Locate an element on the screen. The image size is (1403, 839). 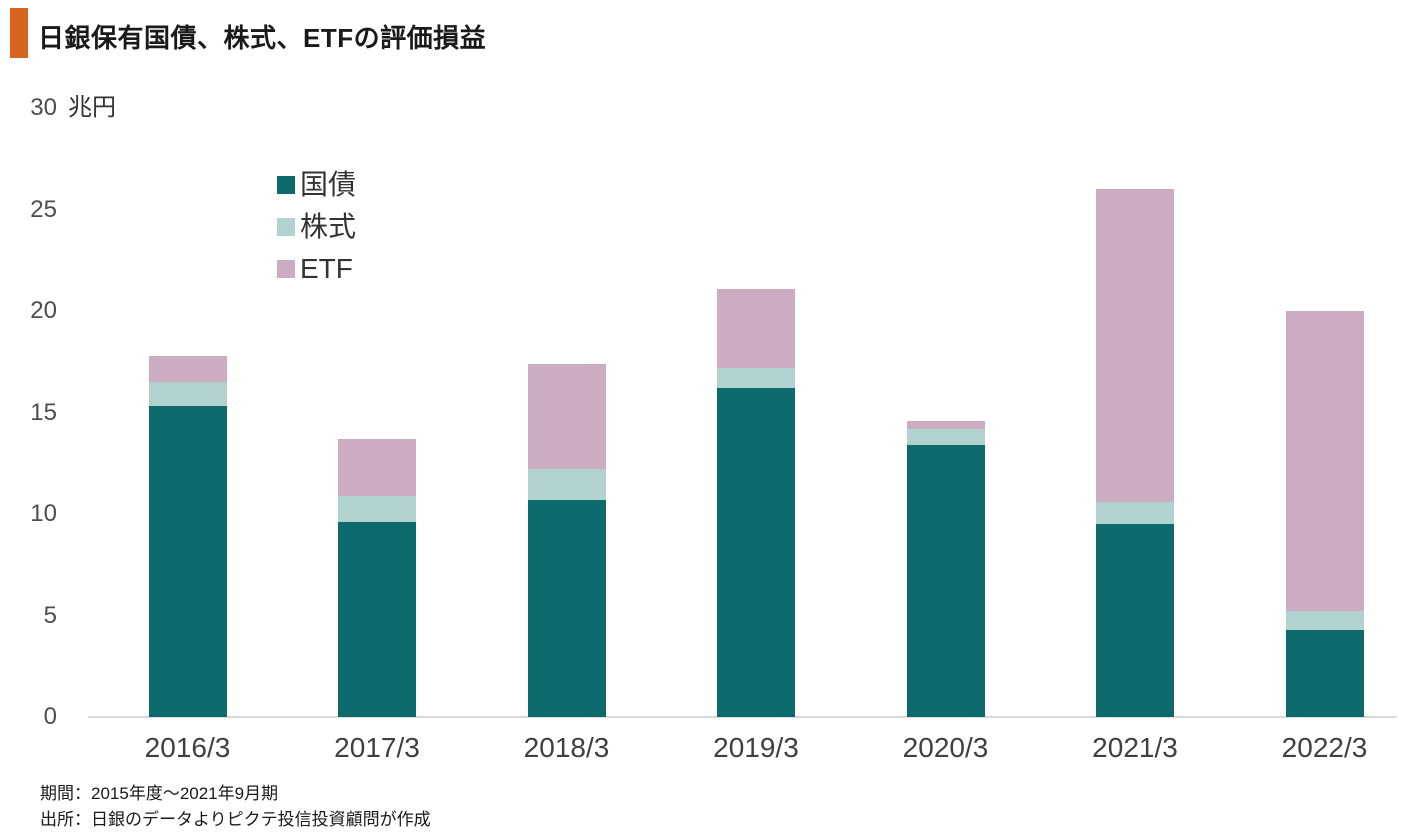
title-accent-bar is located at coordinates (19, 33).